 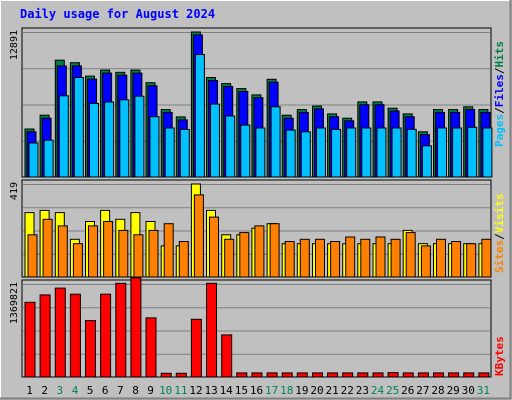 I want to click on day-label: 6, so click(x=105, y=390).